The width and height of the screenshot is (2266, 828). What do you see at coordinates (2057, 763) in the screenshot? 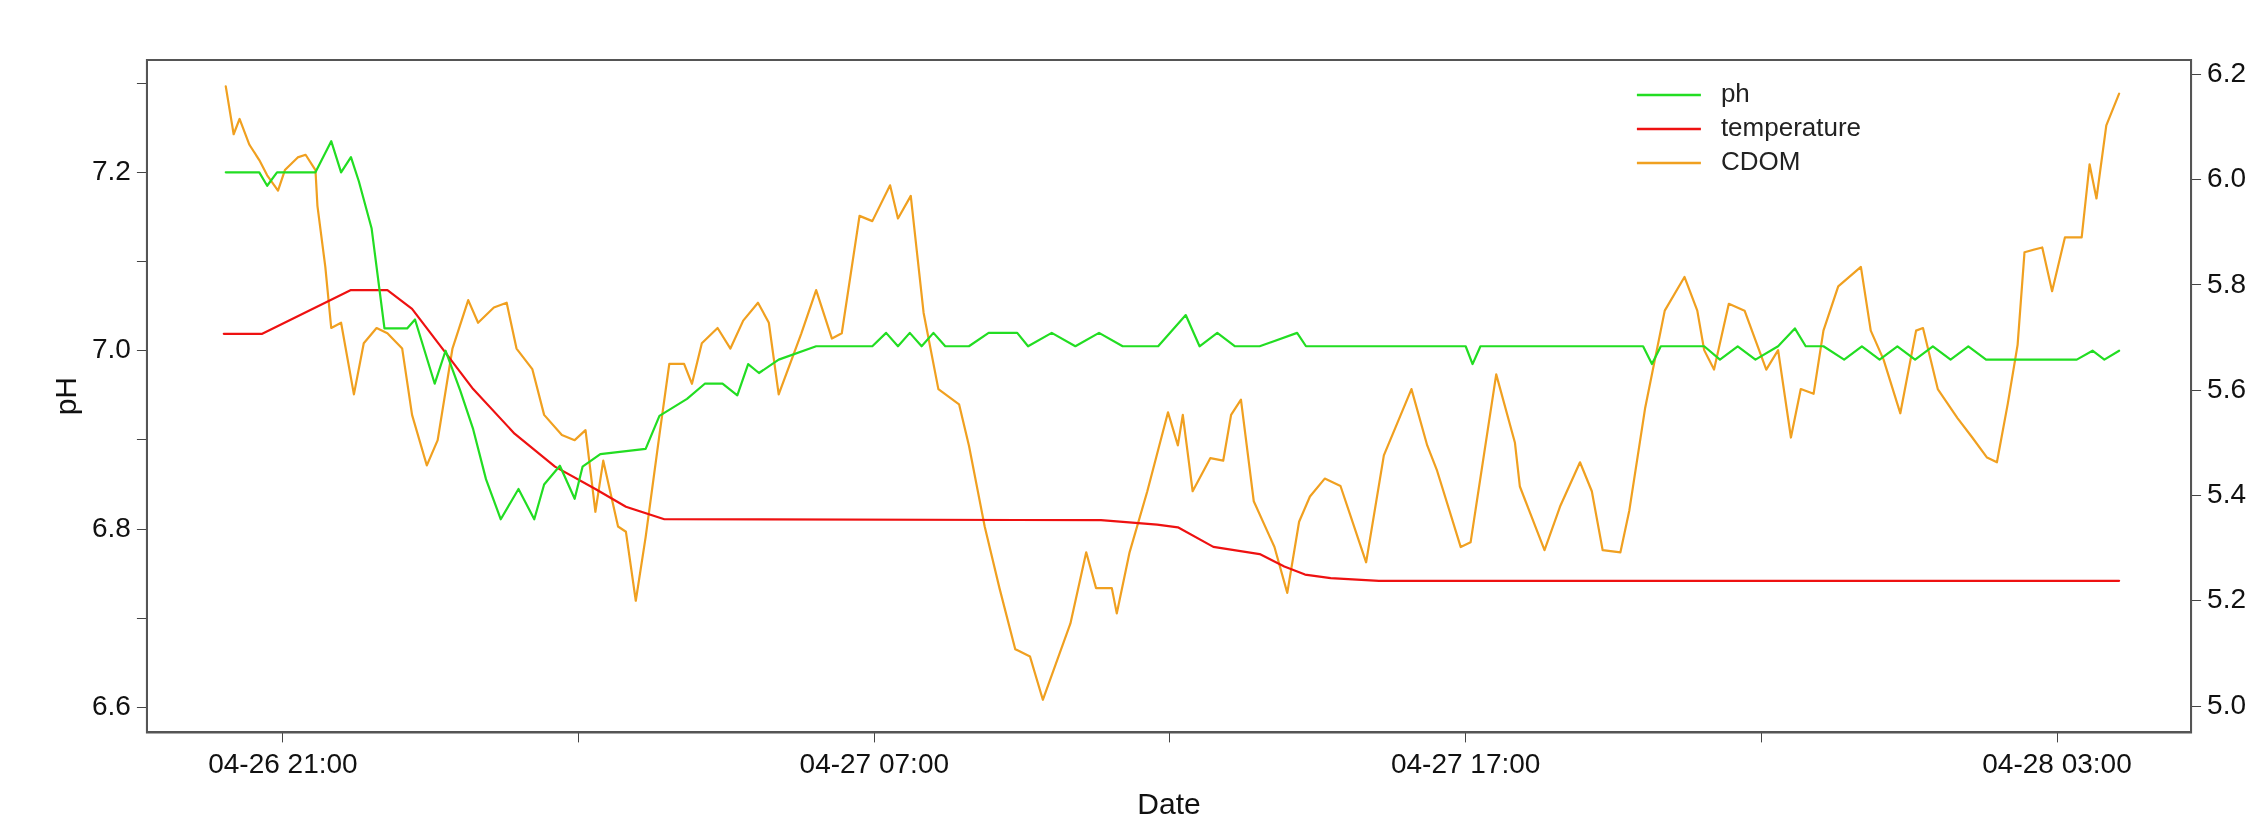
I see `x-tick-label: 04-28 03:00` at bounding box center [2057, 763].